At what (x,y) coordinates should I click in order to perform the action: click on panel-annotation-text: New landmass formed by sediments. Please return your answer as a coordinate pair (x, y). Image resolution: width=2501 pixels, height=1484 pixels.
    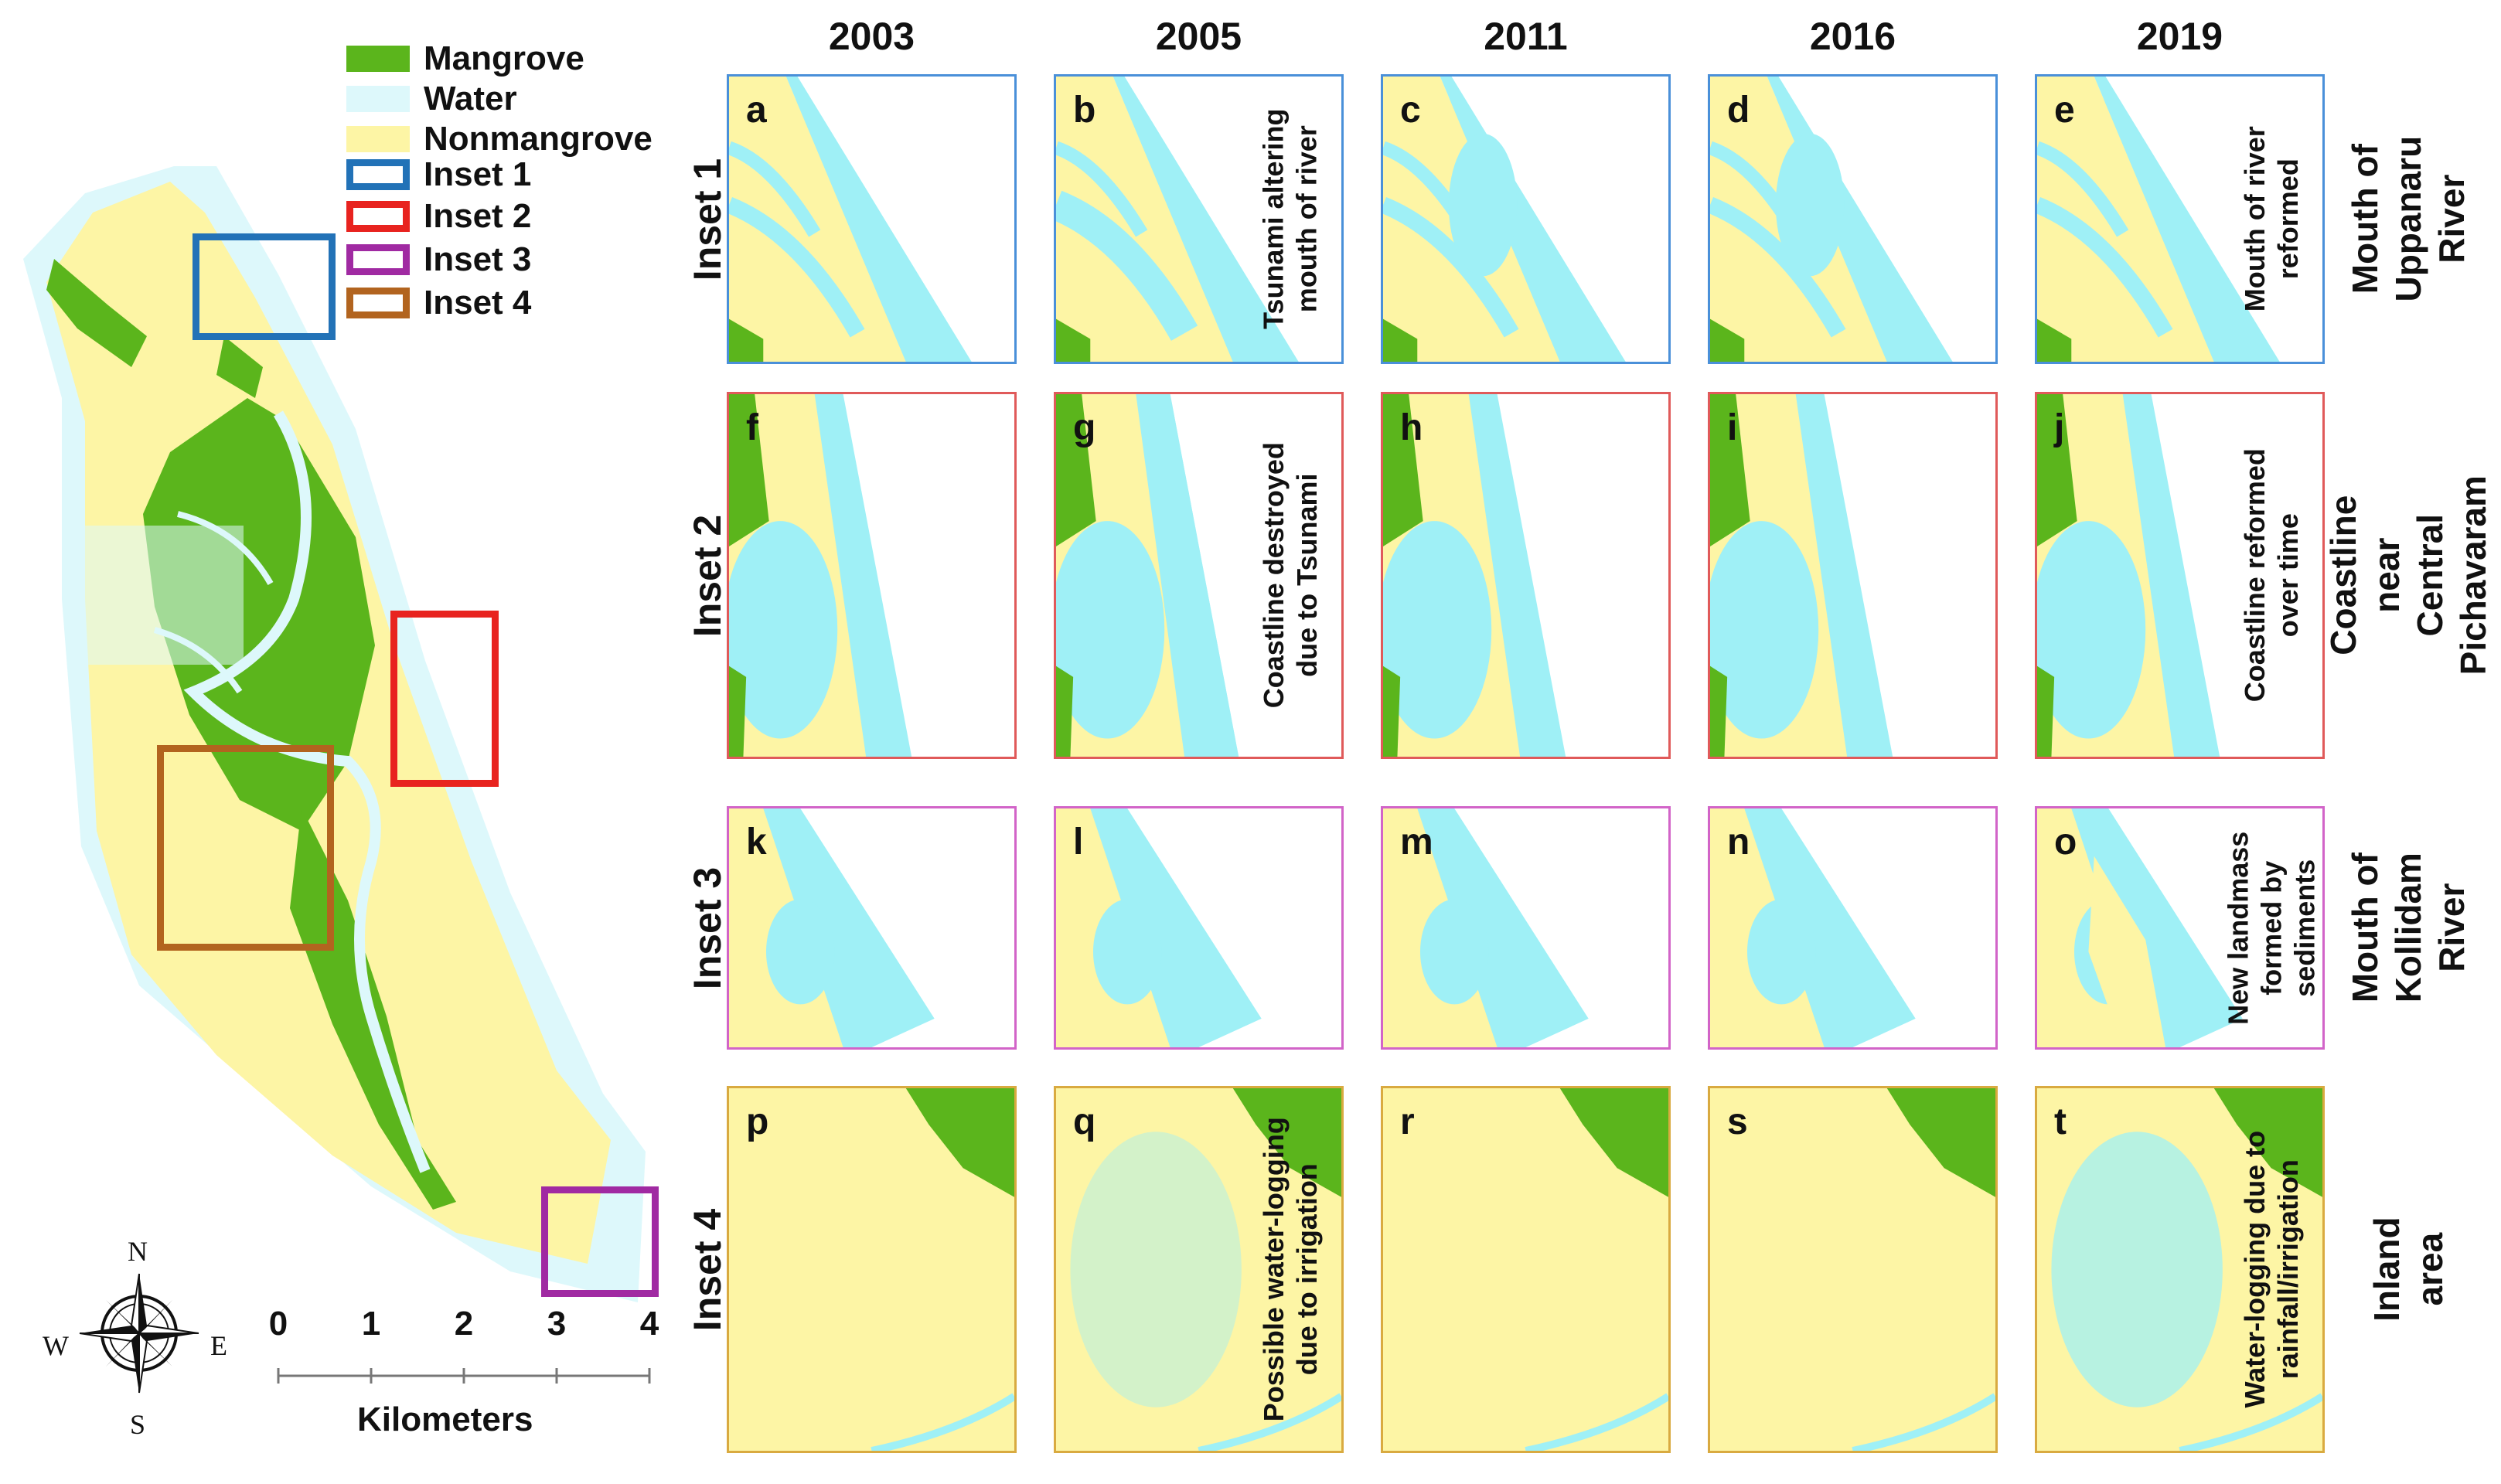
    Looking at the image, I should click on (2271, 927).